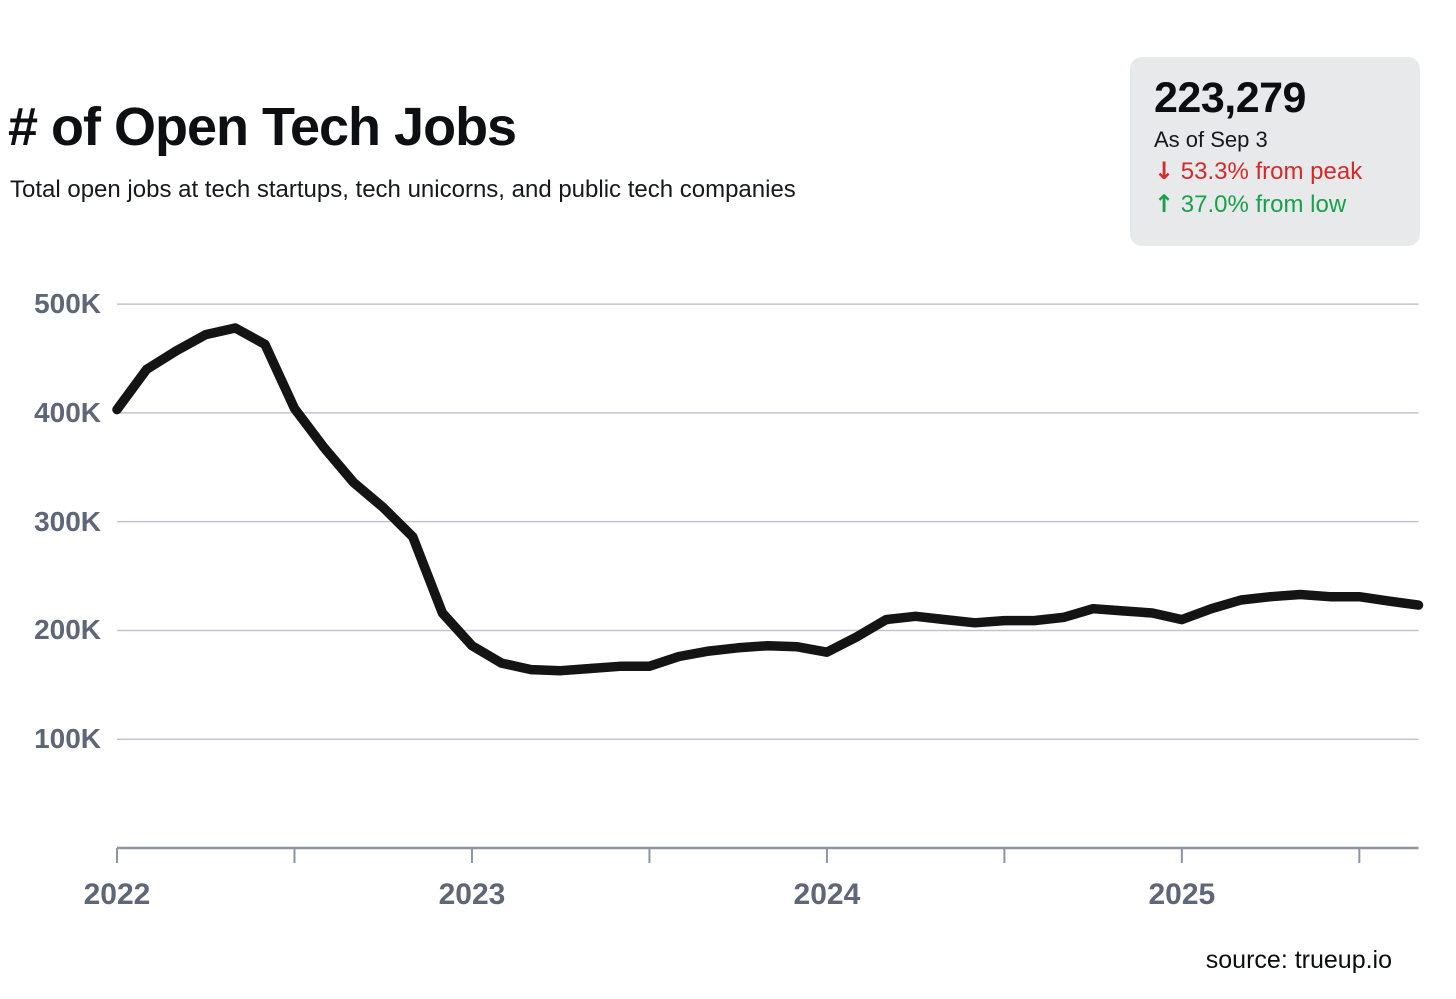  What do you see at coordinates (262, 127) in the screenshot?
I see `page-title: # of Open Tech Jobs` at bounding box center [262, 127].